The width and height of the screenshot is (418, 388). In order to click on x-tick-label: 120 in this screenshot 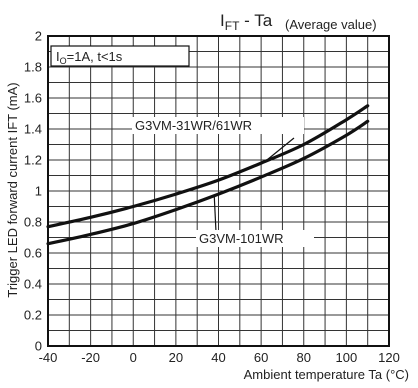, I will do `click(389, 357)`.